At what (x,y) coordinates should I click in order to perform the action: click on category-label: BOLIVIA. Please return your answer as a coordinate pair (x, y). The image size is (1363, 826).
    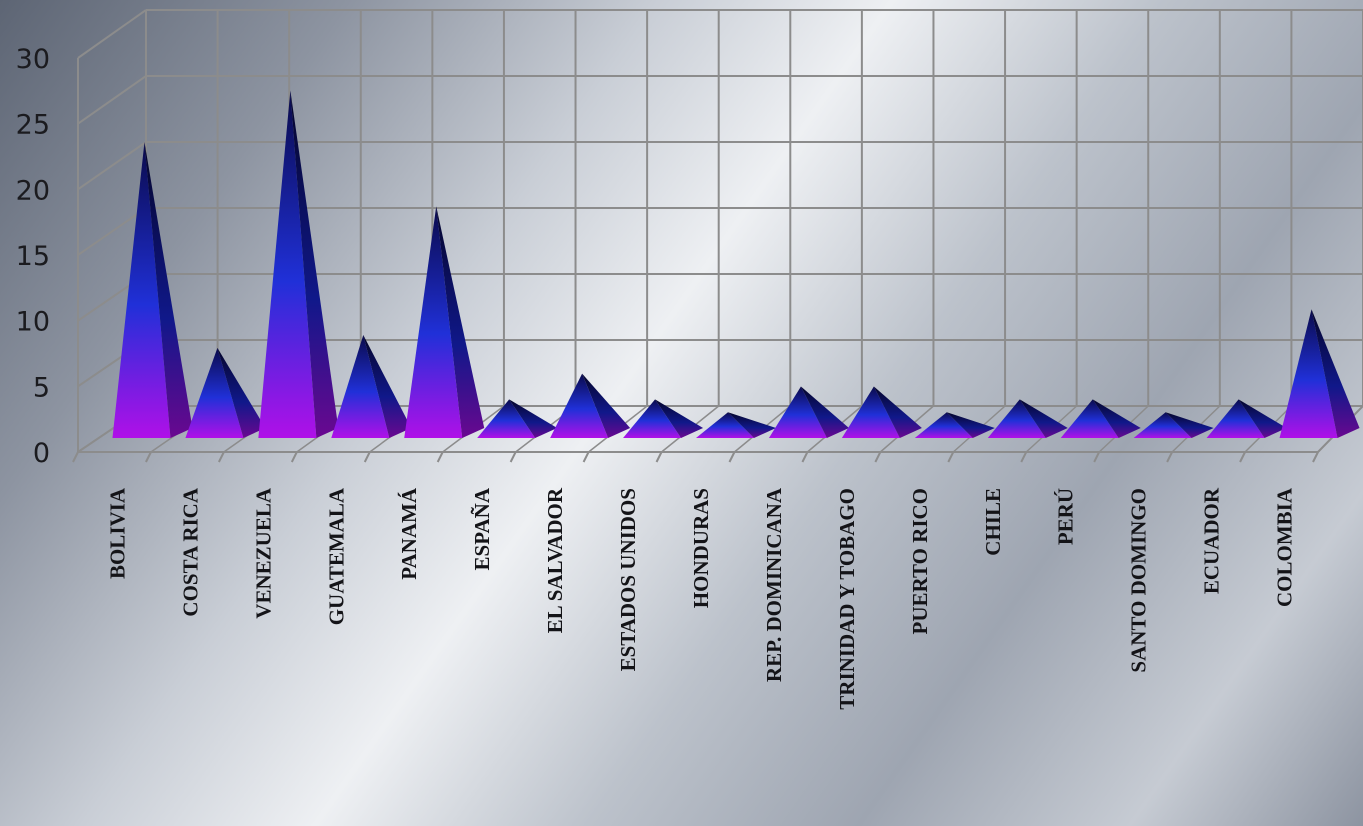
    Looking at the image, I should click on (117, 533).